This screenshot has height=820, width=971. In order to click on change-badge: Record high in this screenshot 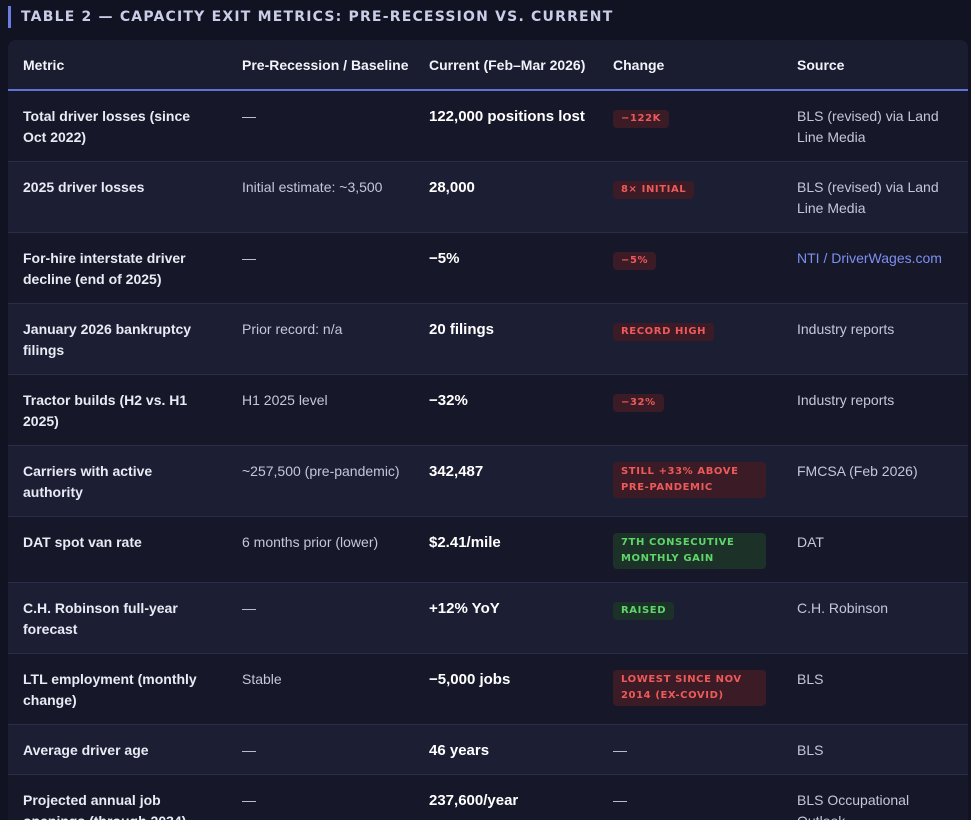, I will do `click(663, 332)`.